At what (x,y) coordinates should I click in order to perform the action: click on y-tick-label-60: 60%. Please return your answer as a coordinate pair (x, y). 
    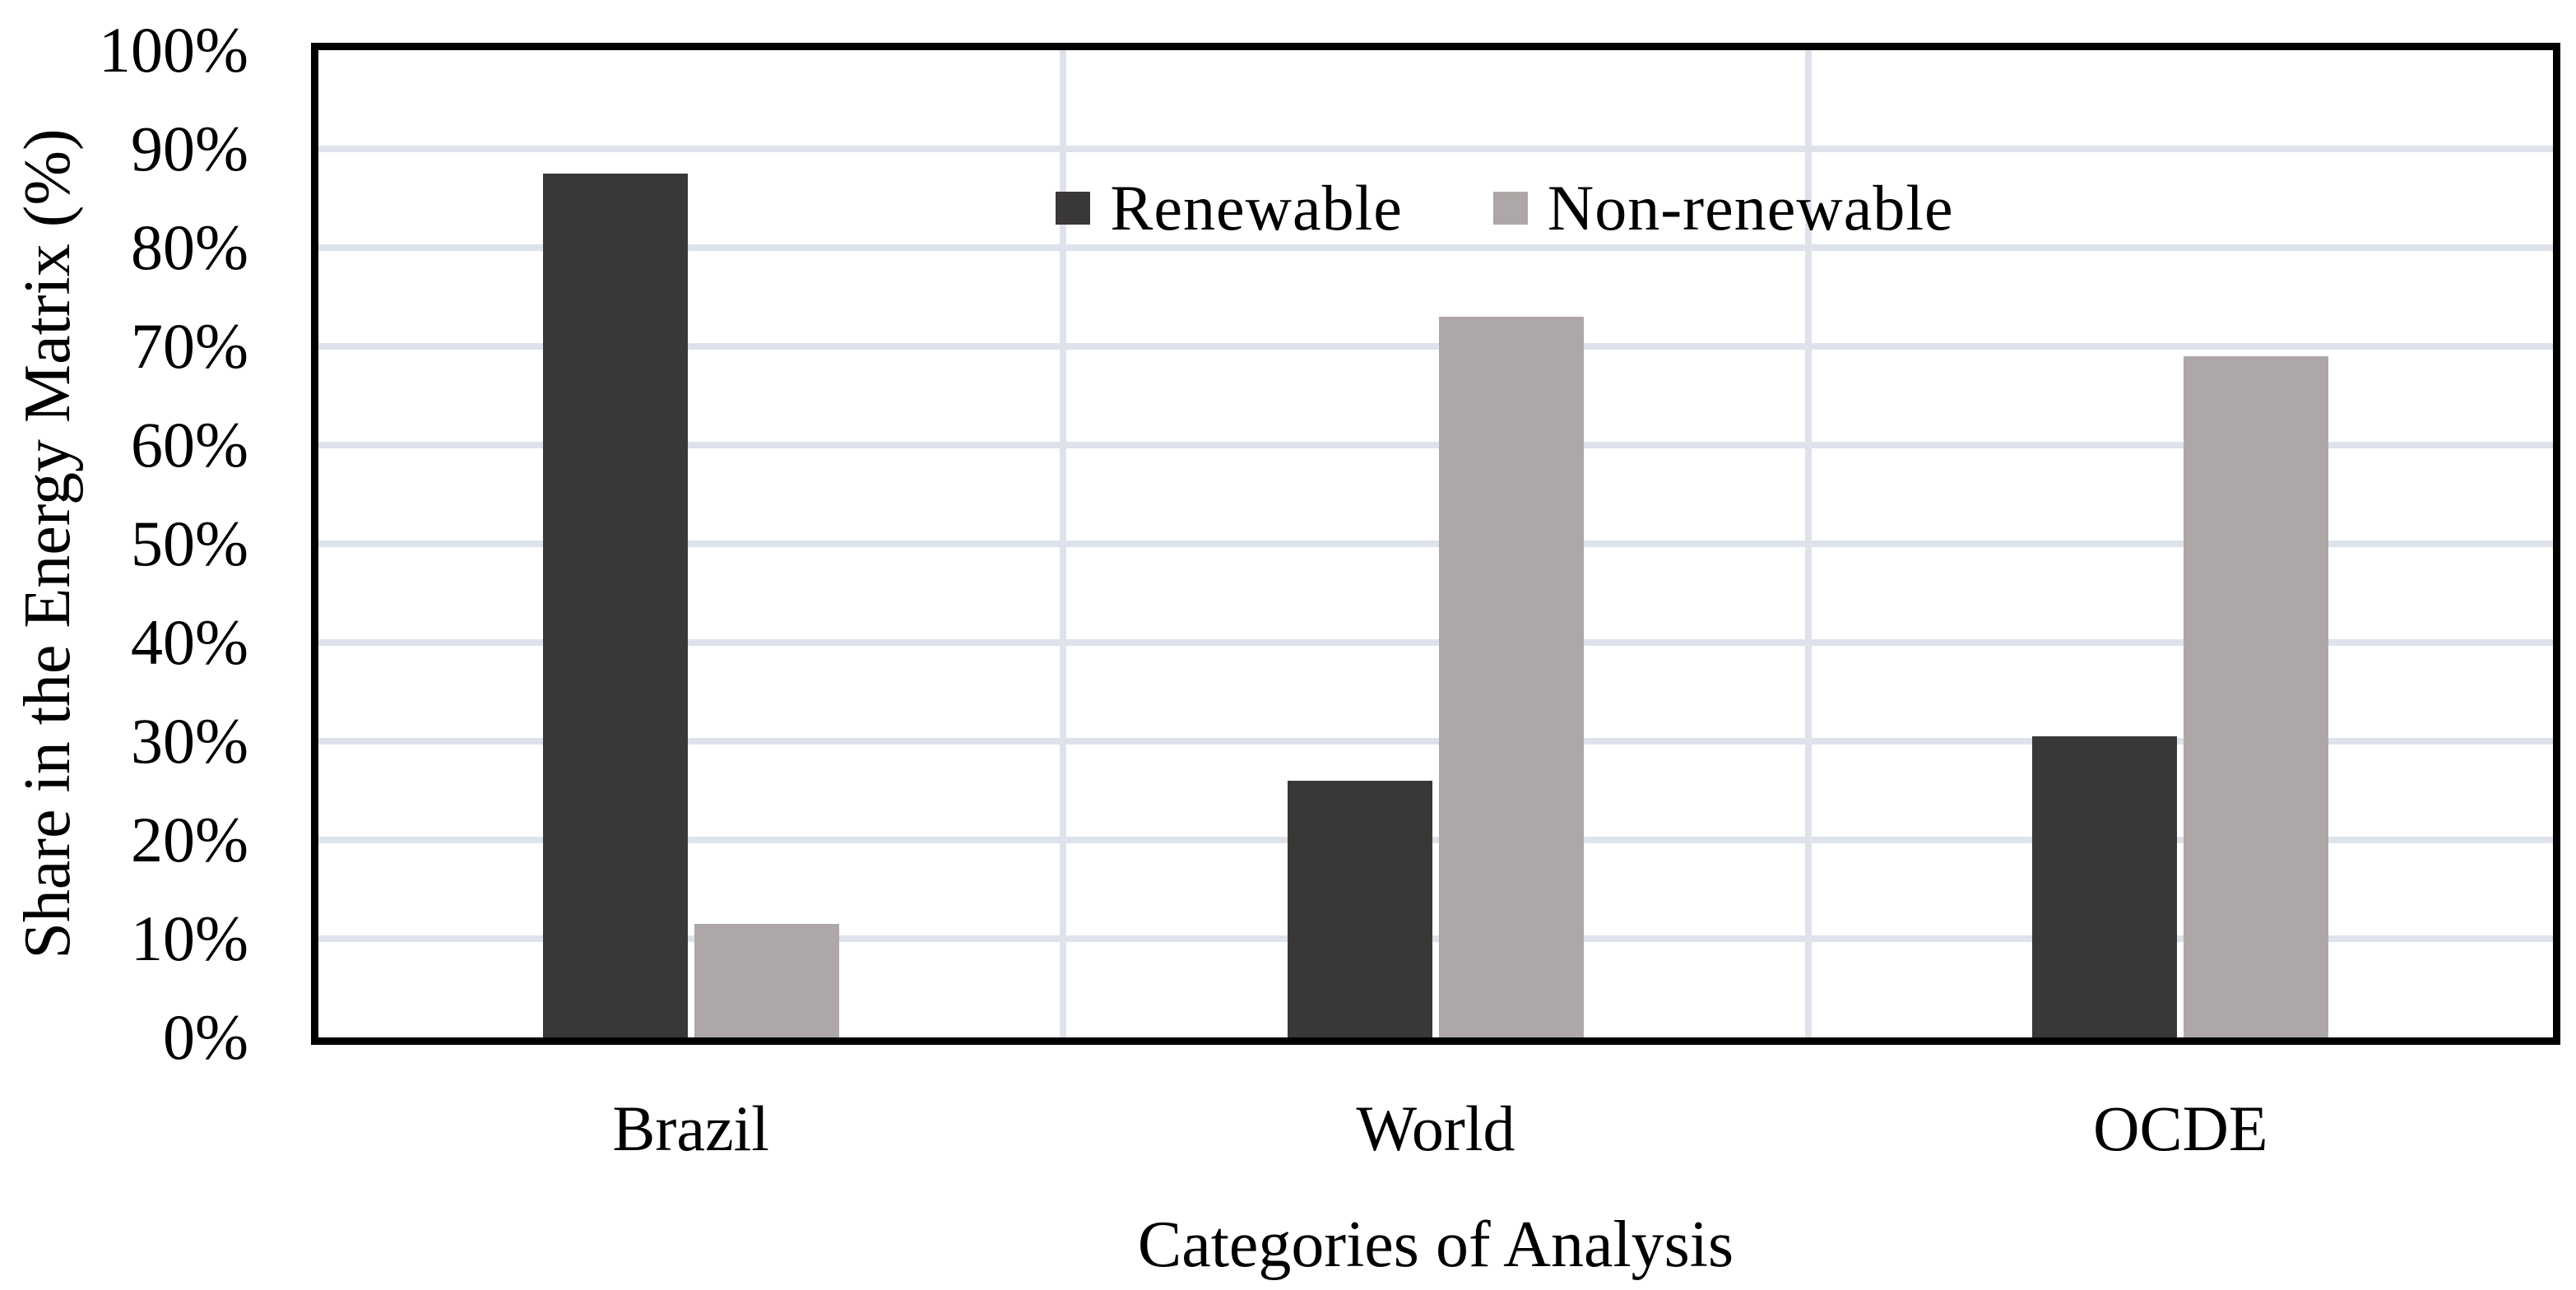
    Looking at the image, I should click on (190, 444).